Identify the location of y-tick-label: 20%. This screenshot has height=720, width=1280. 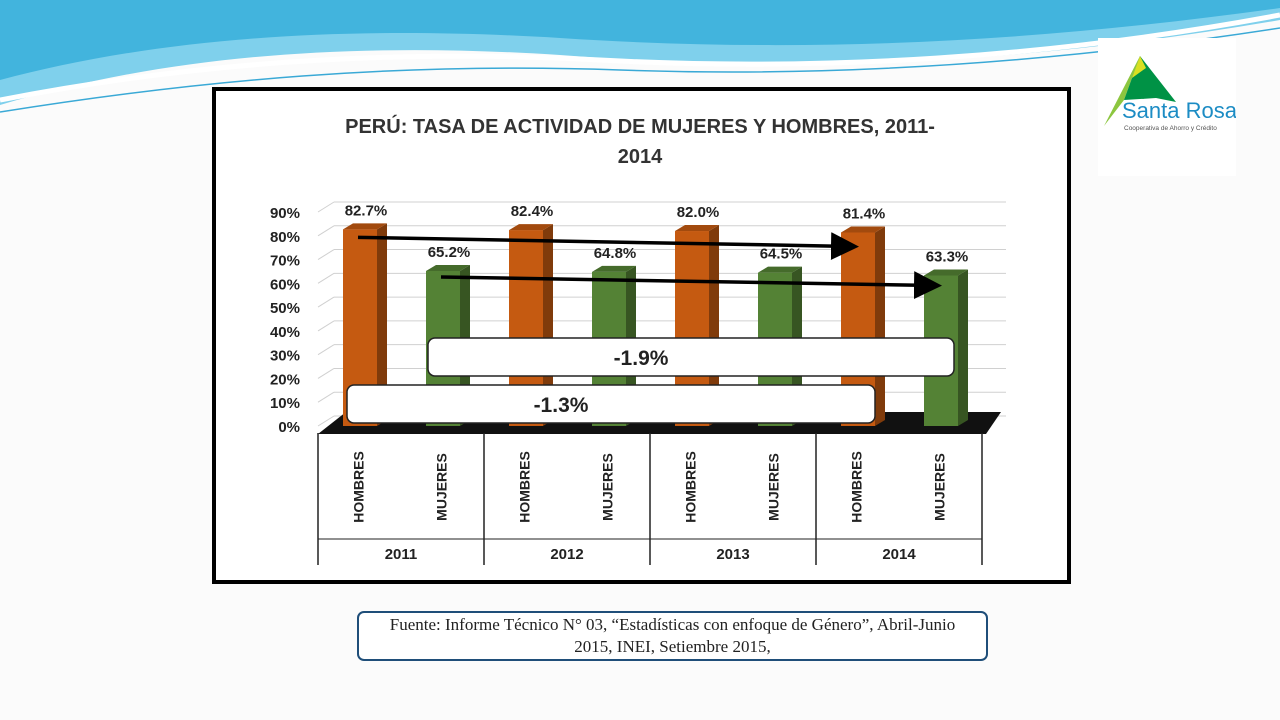
(285, 379).